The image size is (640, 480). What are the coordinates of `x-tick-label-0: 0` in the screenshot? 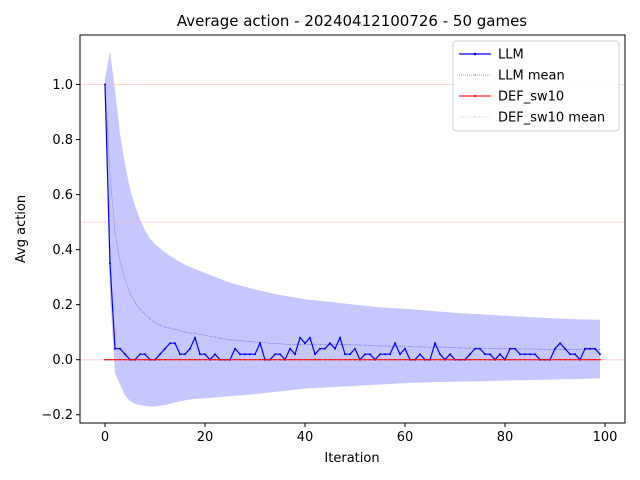 It's located at (105, 437).